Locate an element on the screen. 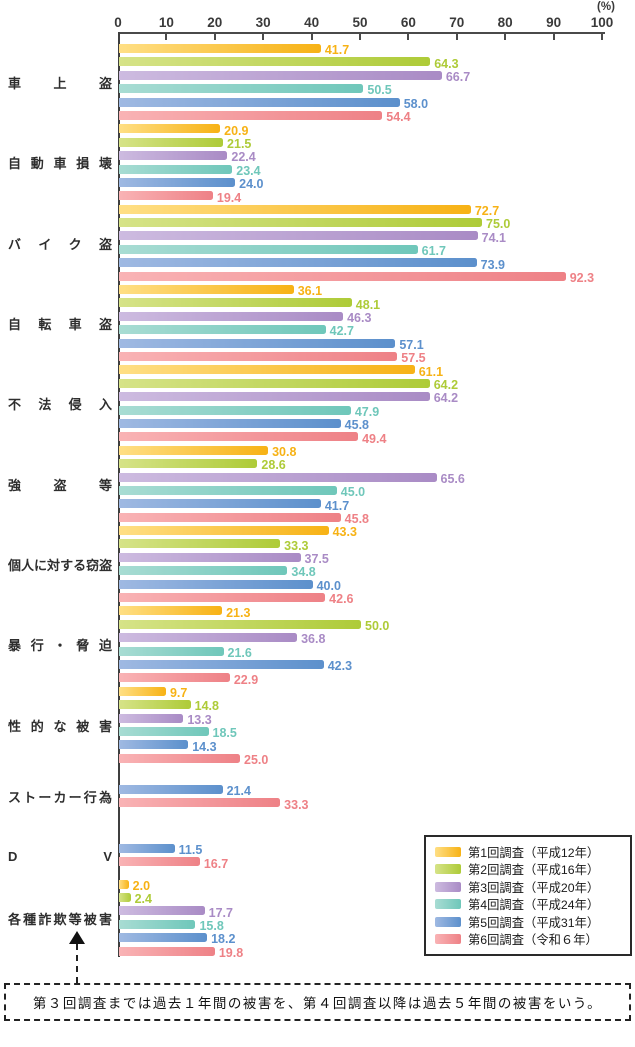 The height and width of the screenshot is (1047, 635). axis-tick-label: 20 is located at coordinates (215, 22).